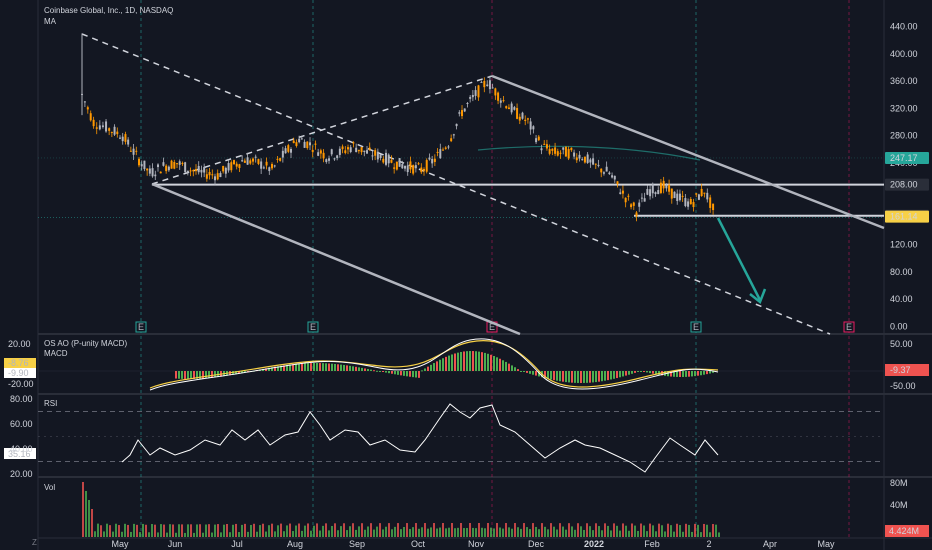  Describe the element at coordinates (536, 544) in the screenshot. I see `time-axis-label: Dec` at that location.